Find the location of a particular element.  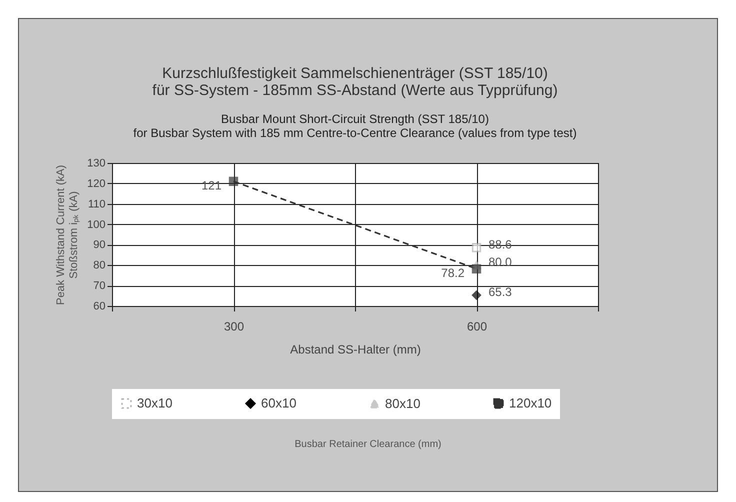

y-tick-label: 80 is located at coordinates (99, 266).